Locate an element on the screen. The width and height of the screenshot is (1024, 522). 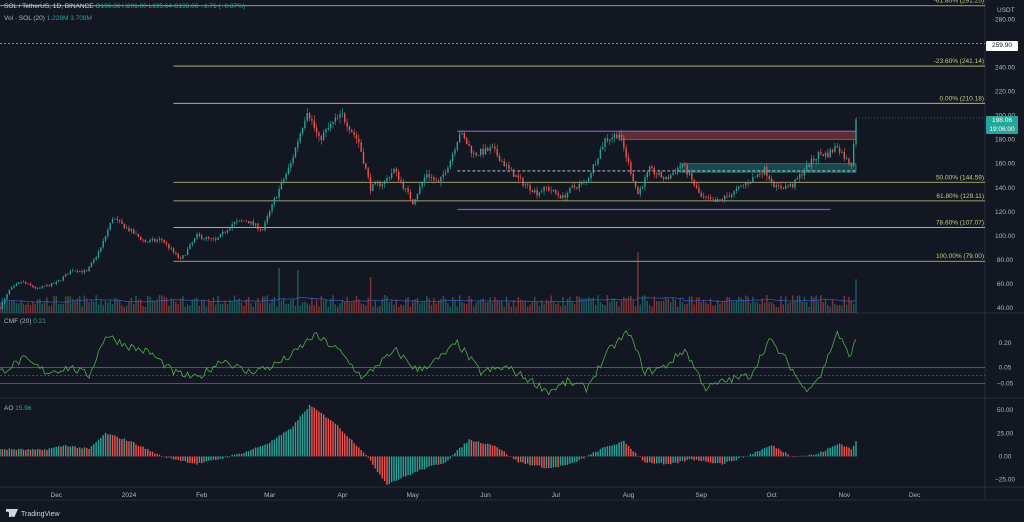
tradingview-logo: TradingView is located at coordinates (33, 513).